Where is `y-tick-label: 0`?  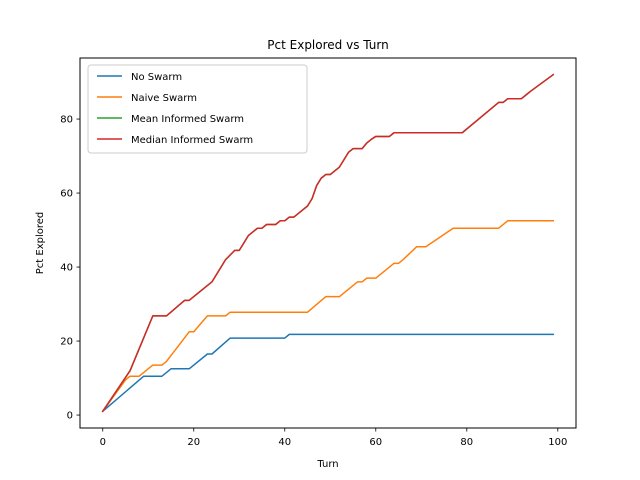 y-tick-label: 0 is located at coordinates (70, 416).